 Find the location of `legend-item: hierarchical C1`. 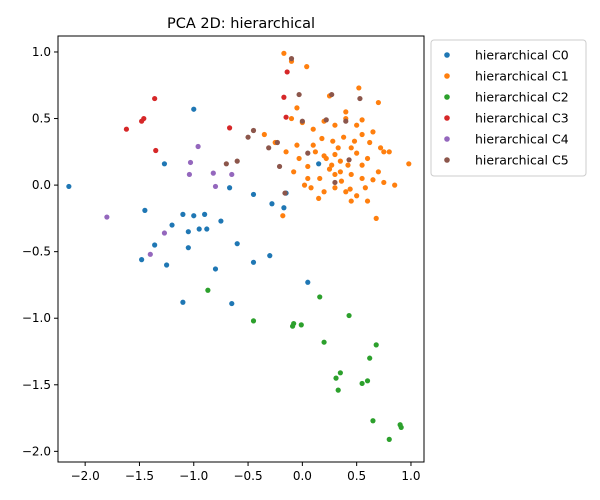

legend-item: hierarchical C1 is located at coordinates (506, 76).